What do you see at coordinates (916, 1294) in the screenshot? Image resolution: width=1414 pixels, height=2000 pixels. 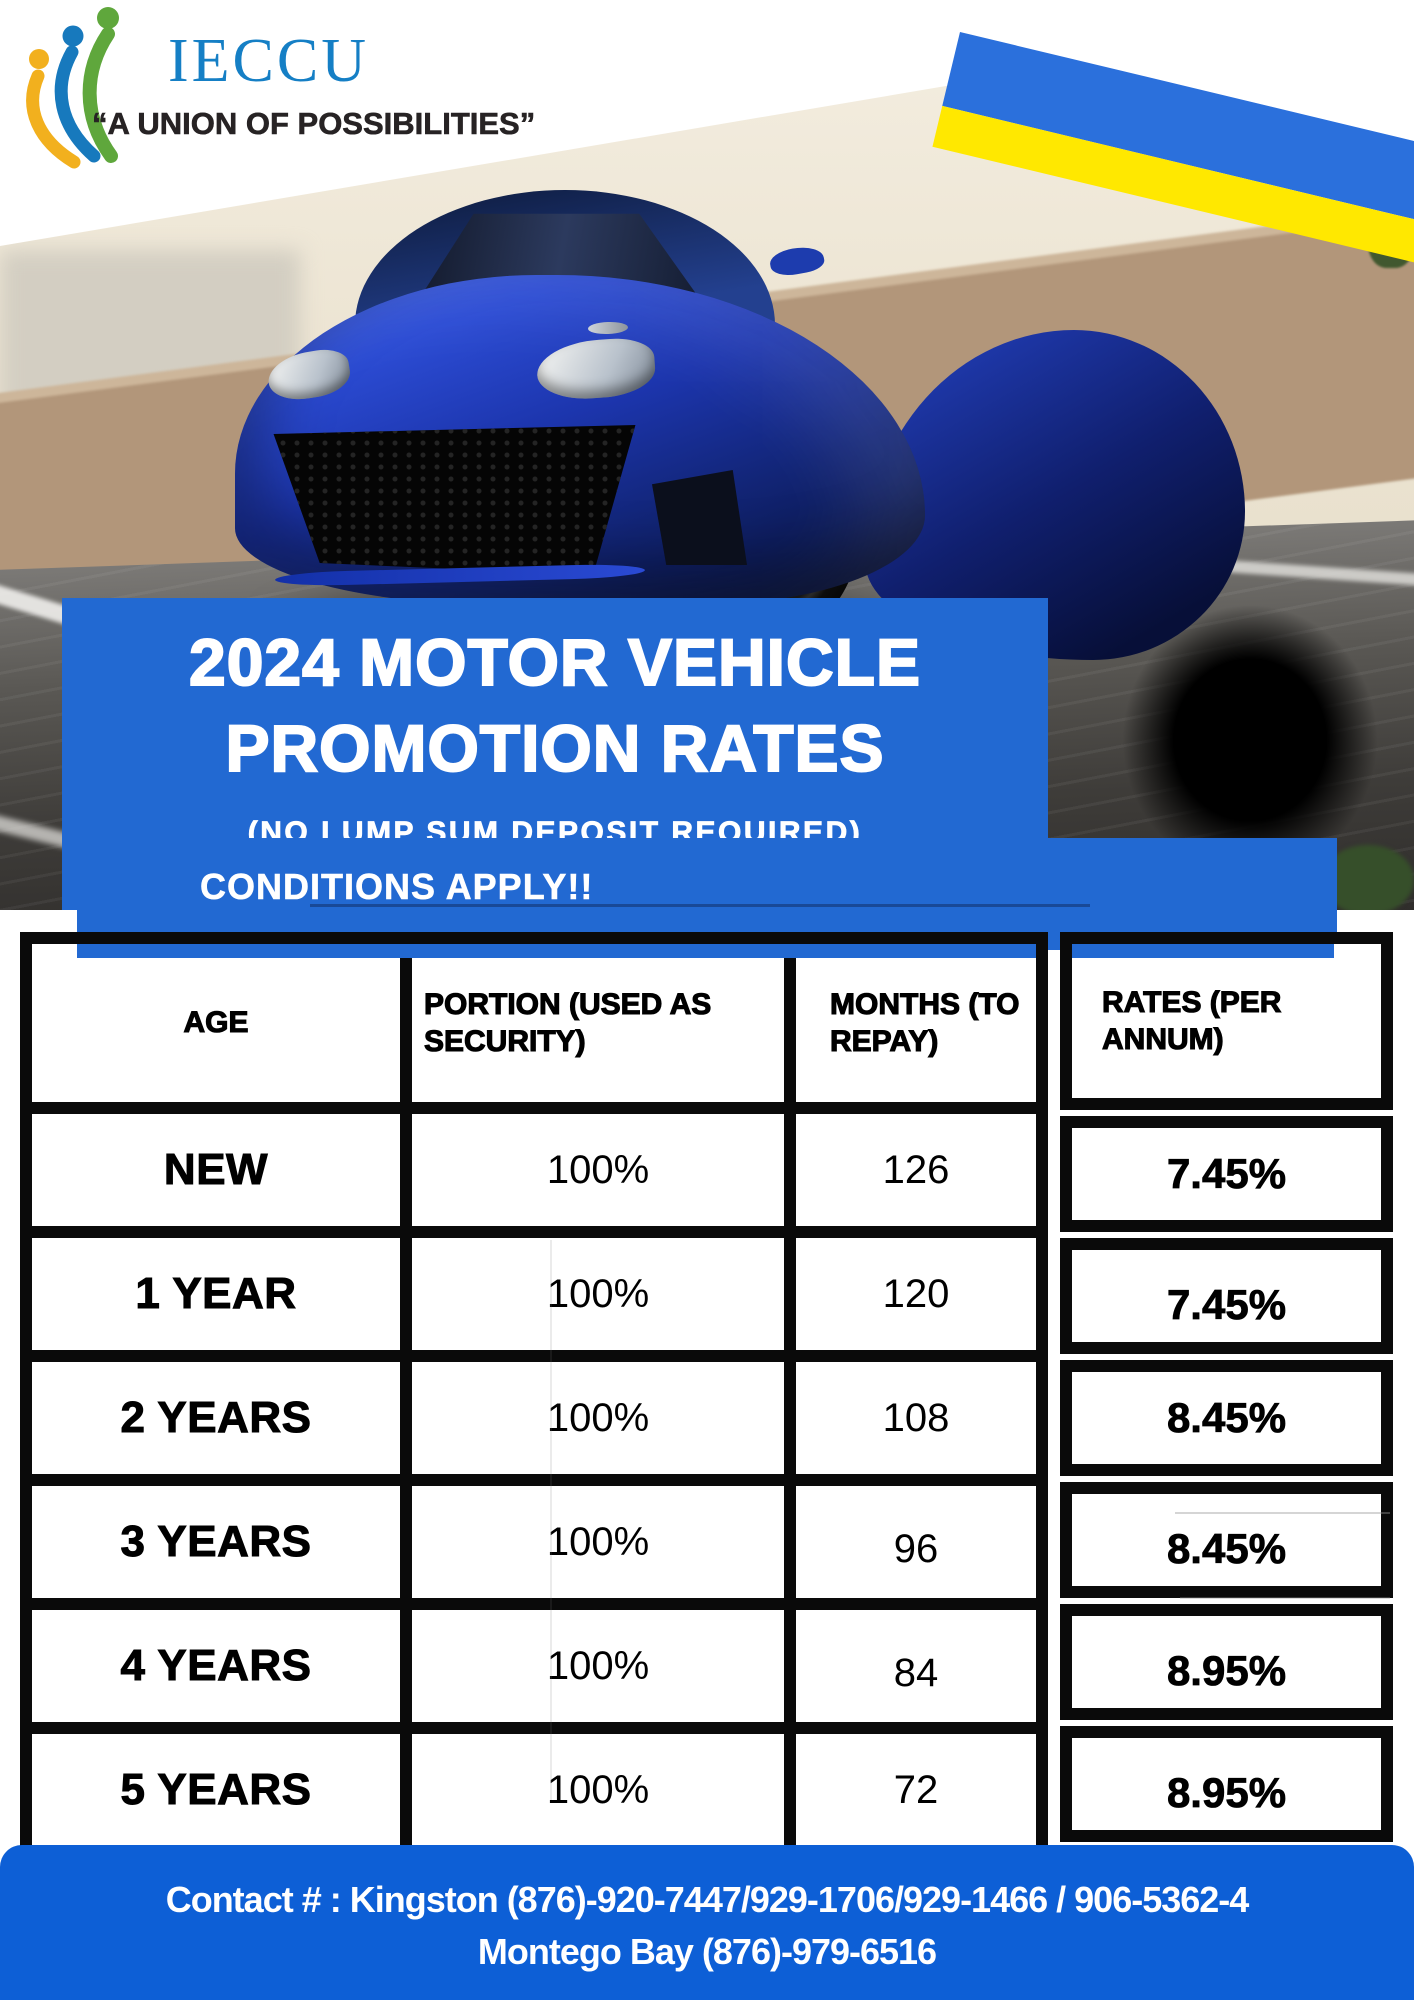 I see `months-cell: 120` at bounding box center [916, 1294].